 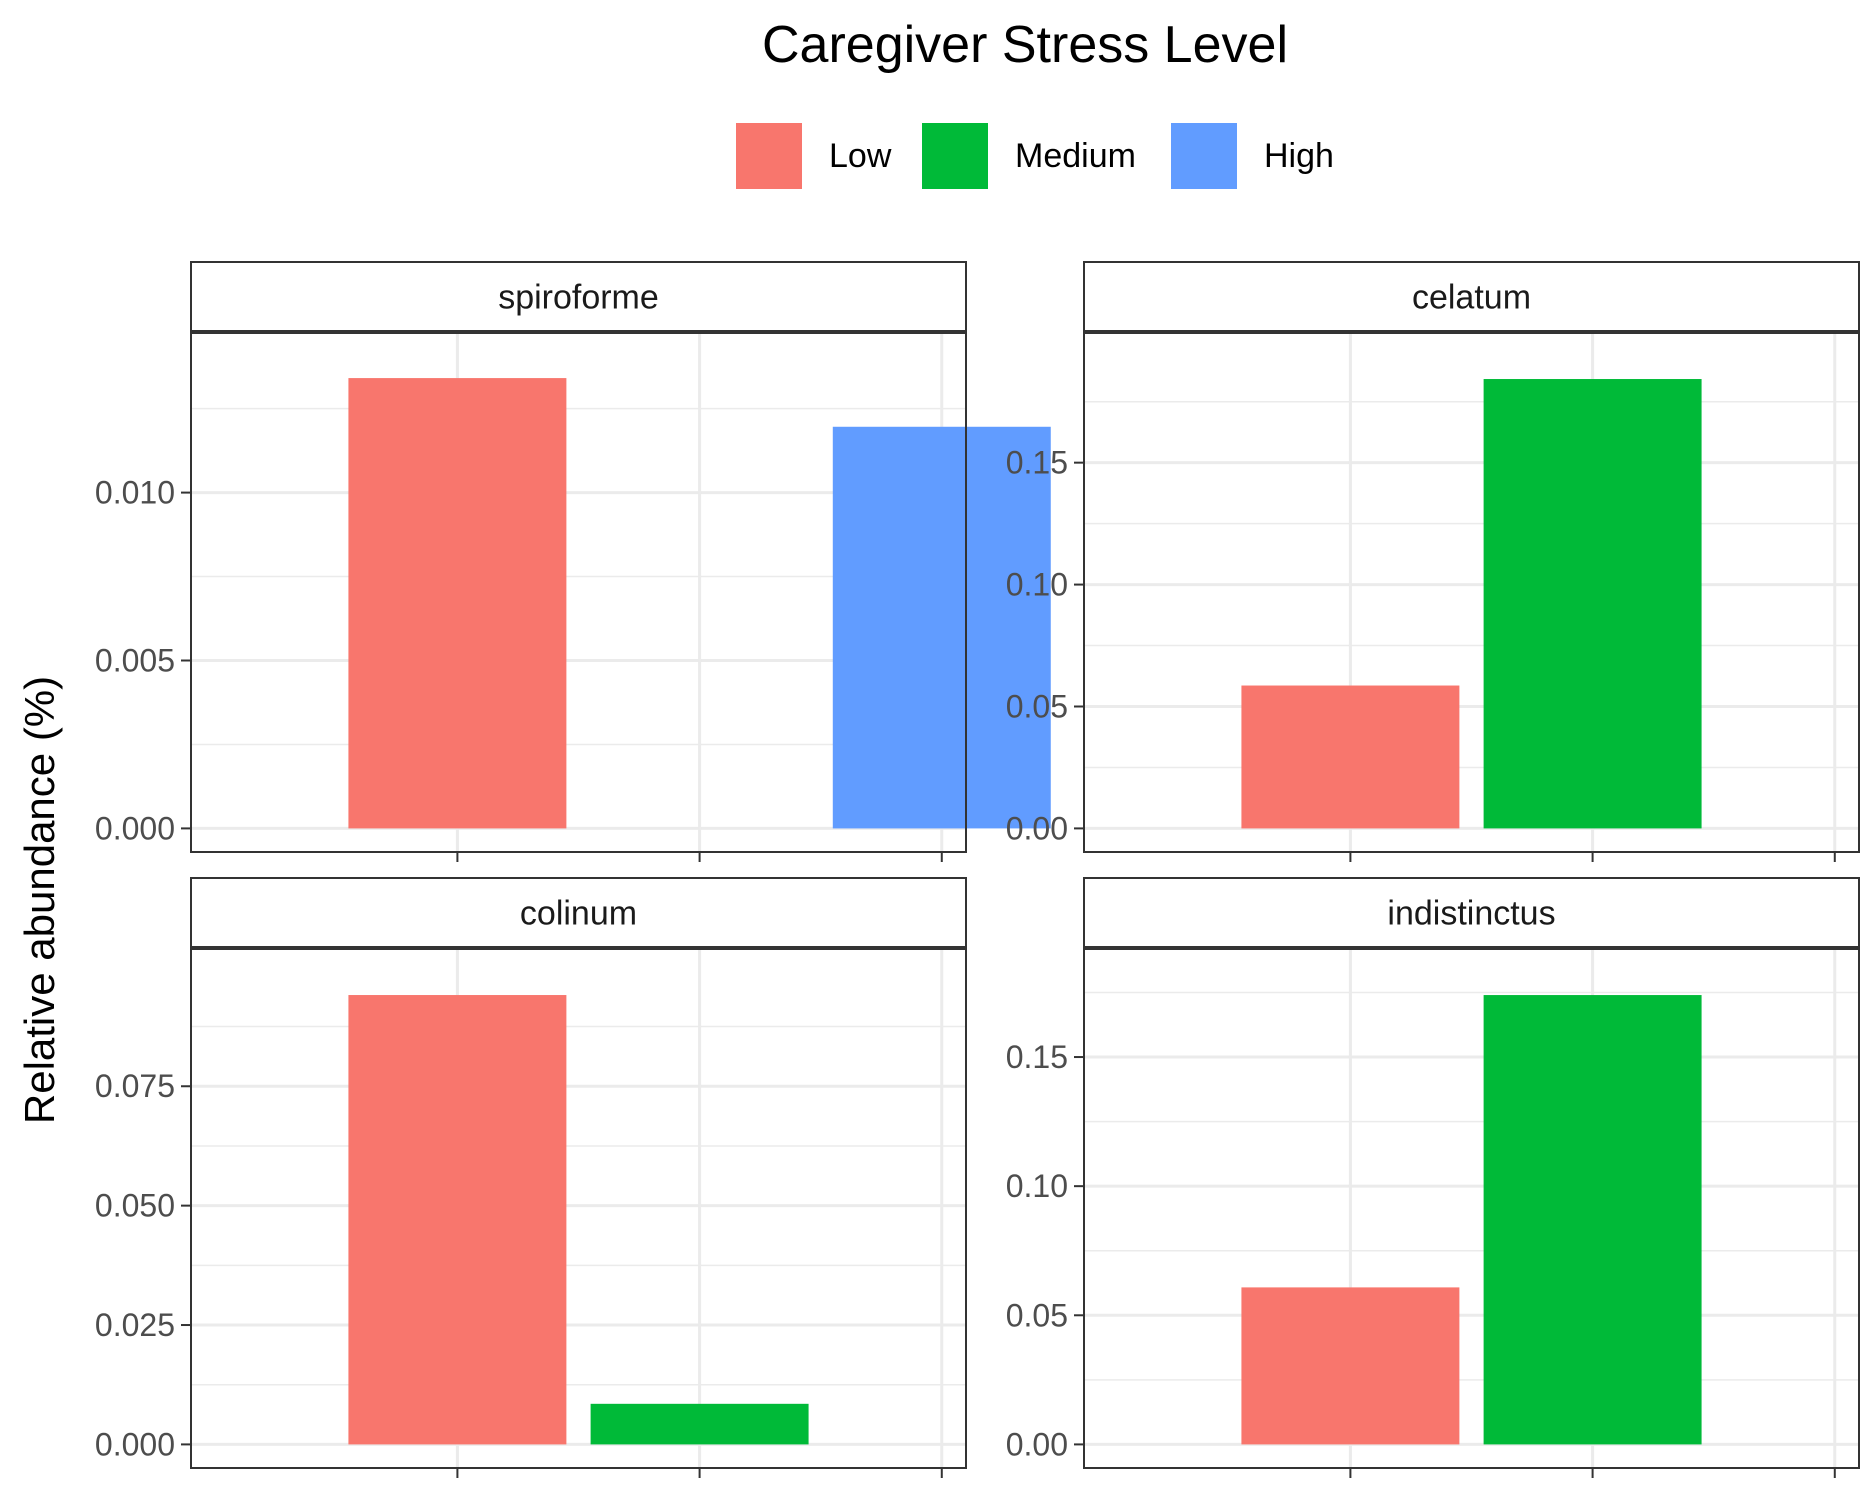 I want to click on bar-spiroforme-low, so click(x=457, y=603).